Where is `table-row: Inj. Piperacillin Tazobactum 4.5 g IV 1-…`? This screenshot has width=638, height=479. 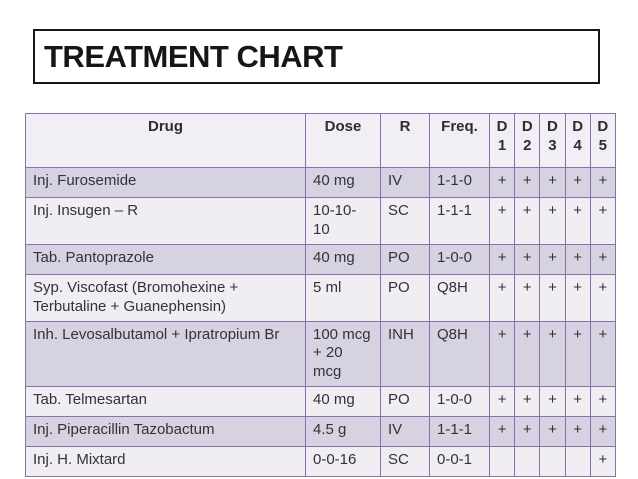 table-row: Inj. Piperacillin Tazobactum 4.5 g IV 1-… is located at coordinates (320, 432).